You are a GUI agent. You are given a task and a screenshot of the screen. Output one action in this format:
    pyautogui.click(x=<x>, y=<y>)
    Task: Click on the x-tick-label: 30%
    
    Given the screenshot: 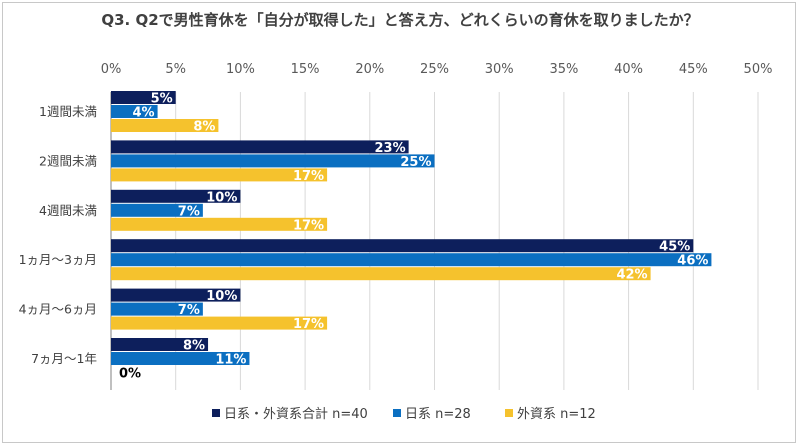 What is the action you would take?
    pyautogui.click(x=499, y=69)
    